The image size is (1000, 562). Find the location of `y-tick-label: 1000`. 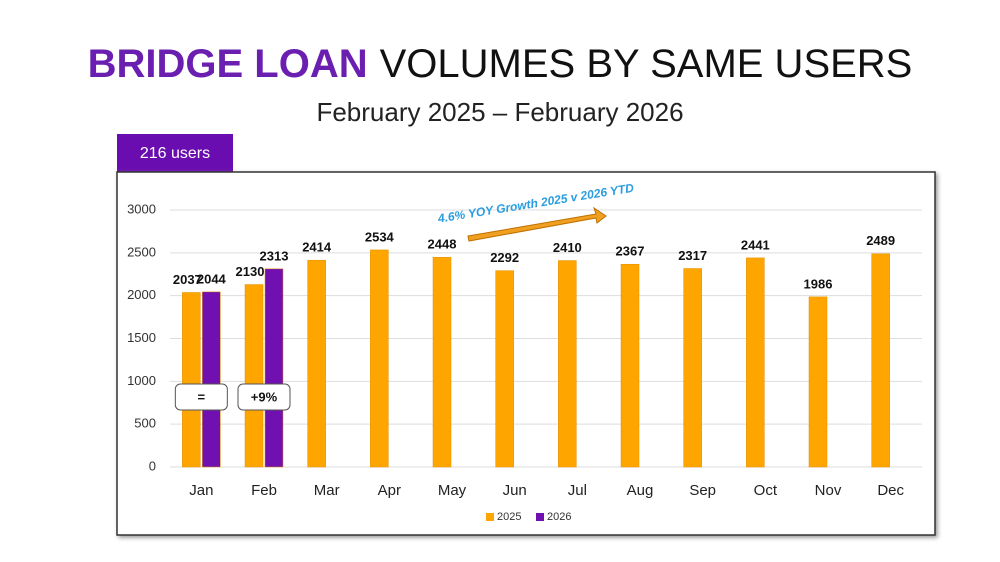

y-tick-label: 1000 is located at coordinates (141, 380).